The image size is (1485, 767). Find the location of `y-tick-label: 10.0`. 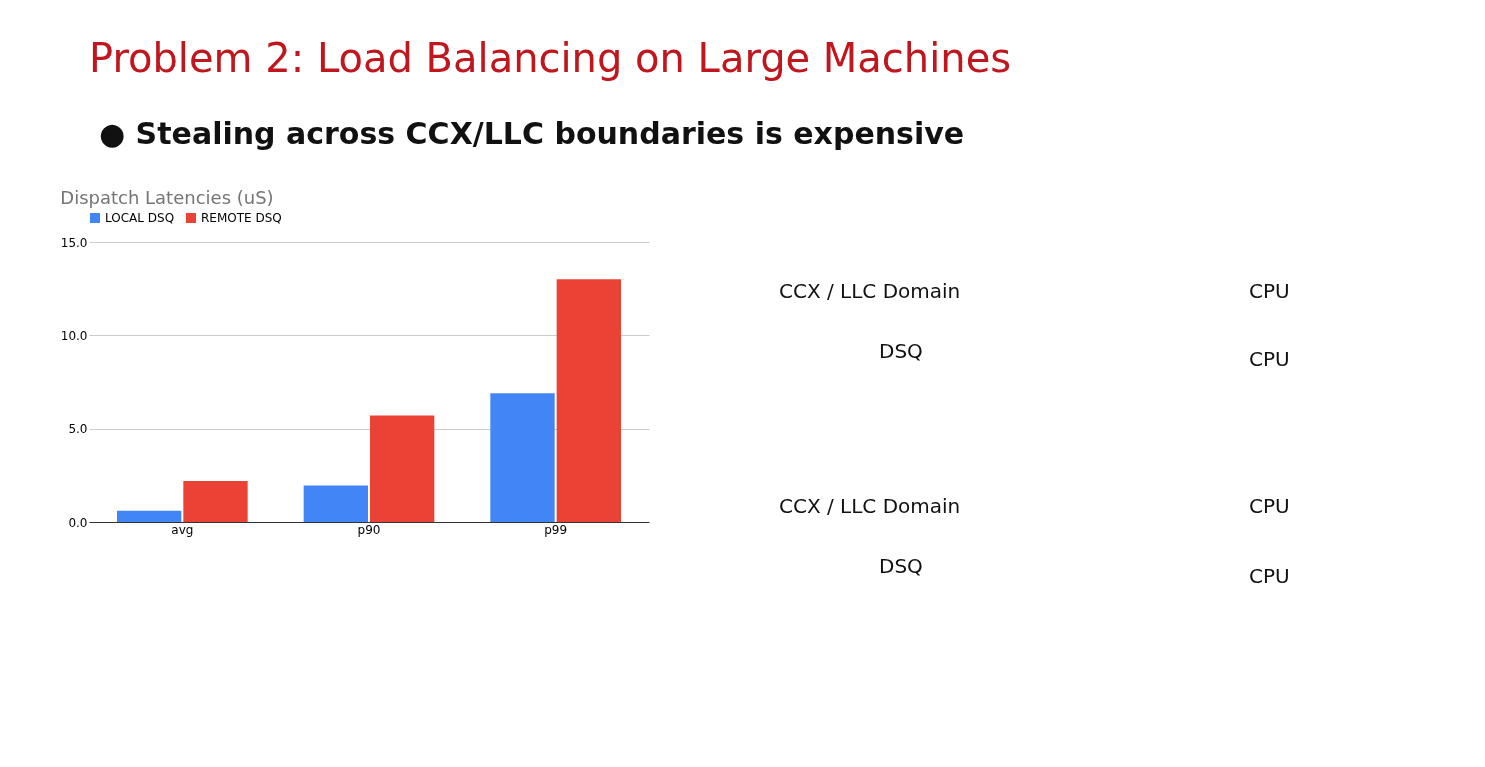

y-tick-label: 10.0 is located at coordinates (74, 335).